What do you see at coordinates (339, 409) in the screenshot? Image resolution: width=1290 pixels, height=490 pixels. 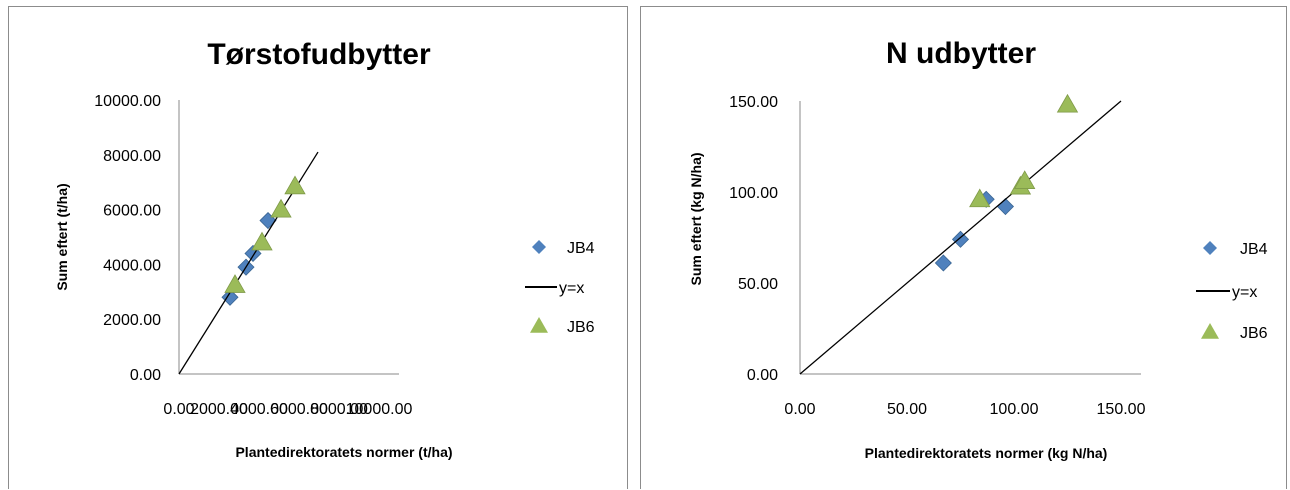 I see `x-tick-label: 8000.00` at bounding box center [339, 409].